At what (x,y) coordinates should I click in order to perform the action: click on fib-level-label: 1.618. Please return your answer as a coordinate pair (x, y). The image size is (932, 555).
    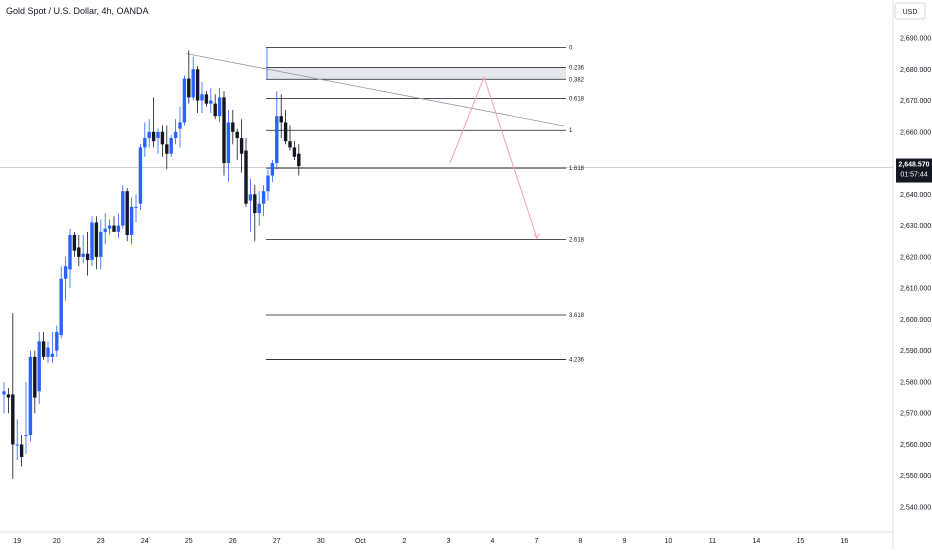
    Looking at the image, I should click on (577, 169).